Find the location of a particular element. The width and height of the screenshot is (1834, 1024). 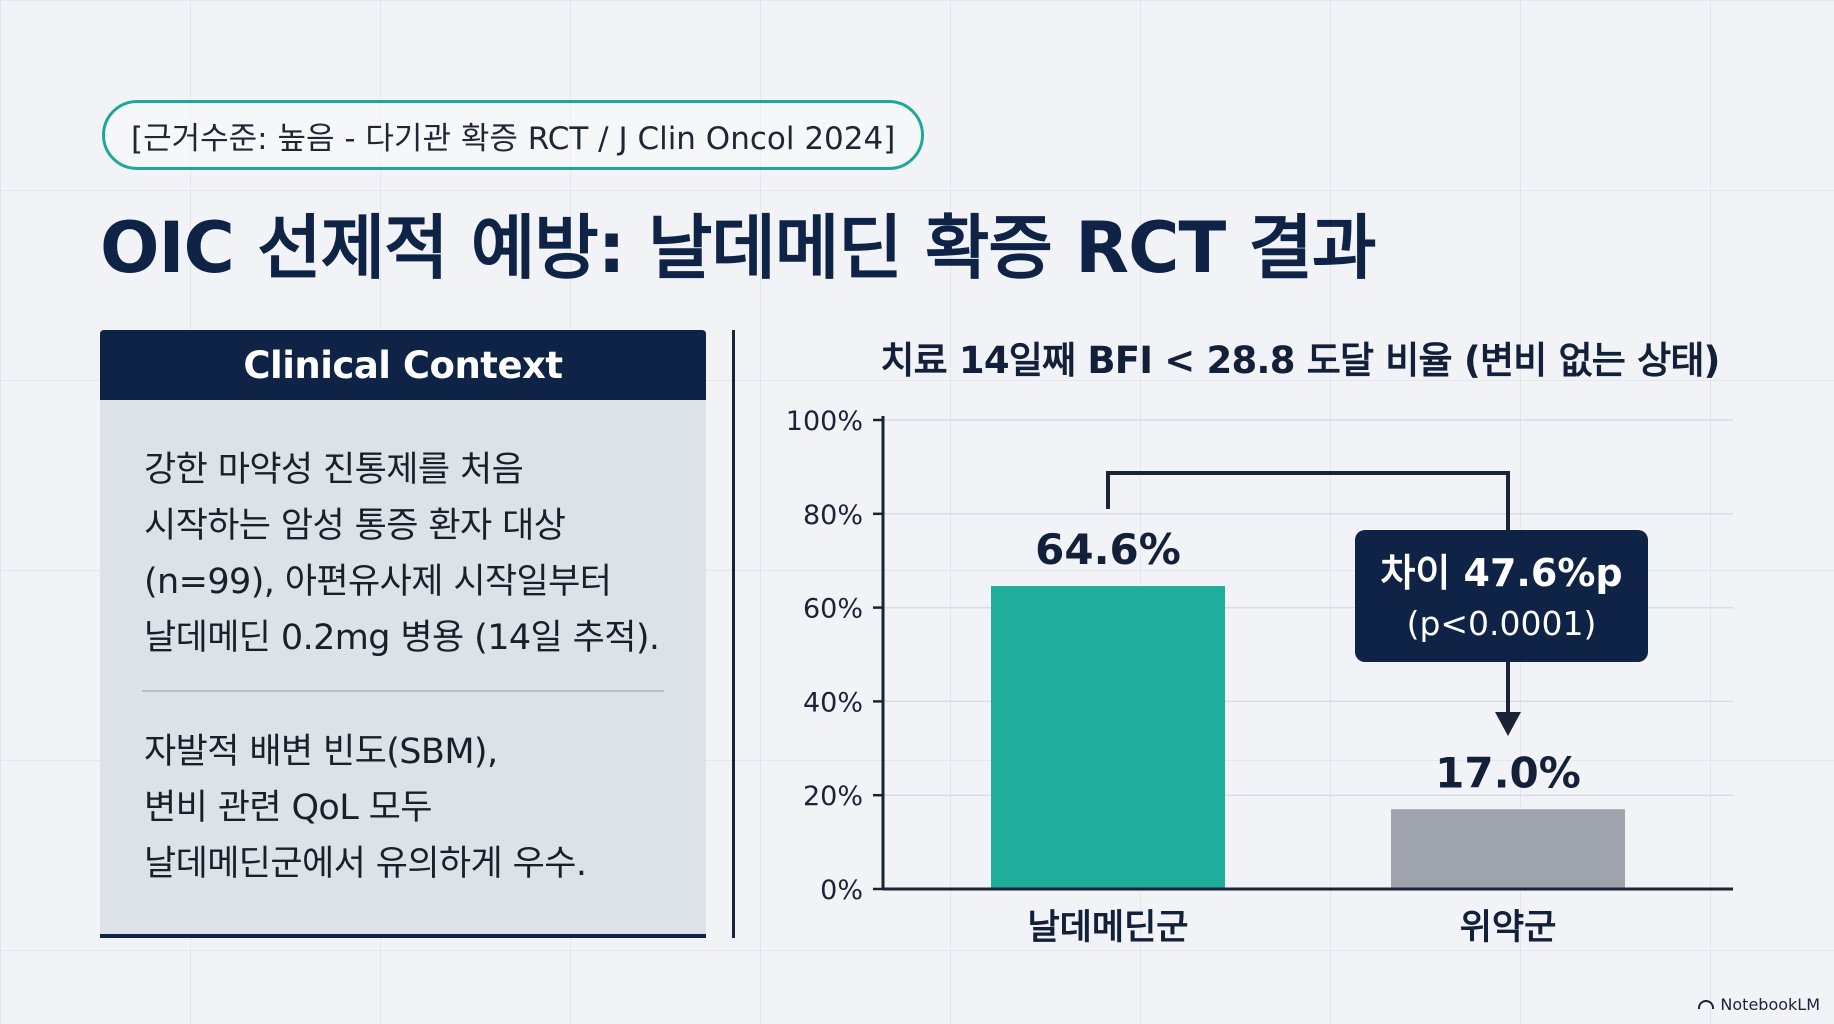

section-divider is located at coordinates (733, 634).